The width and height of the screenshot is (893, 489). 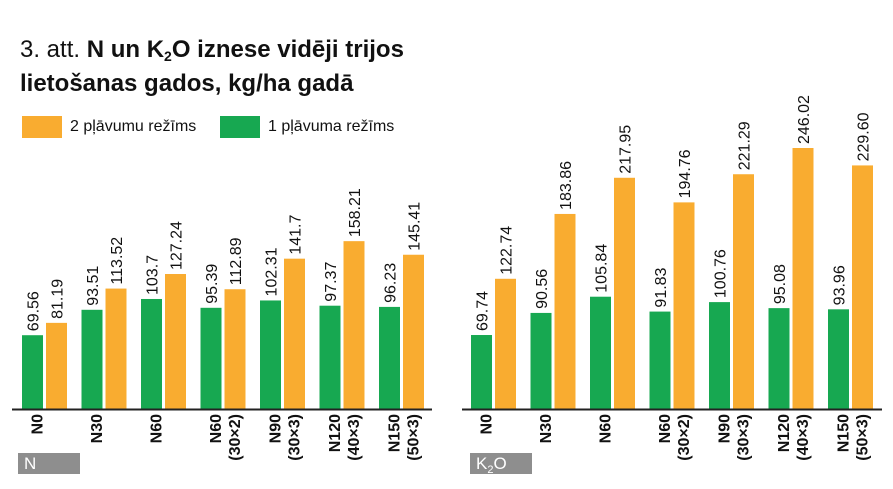 I want to click on legend-swatch-green, so click(x=240, y=127).